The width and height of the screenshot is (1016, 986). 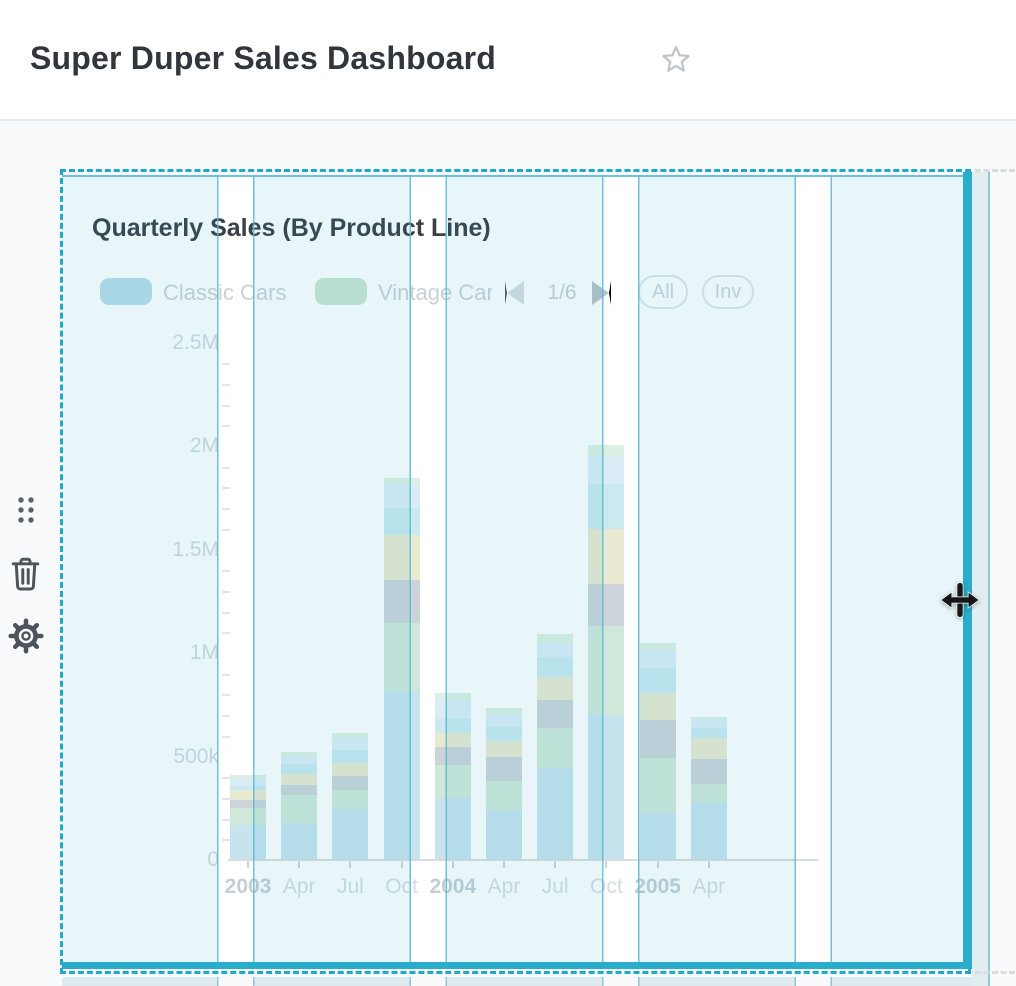 I want to click on legend-page-indicator: 1/6, so click(x=562, y=292).